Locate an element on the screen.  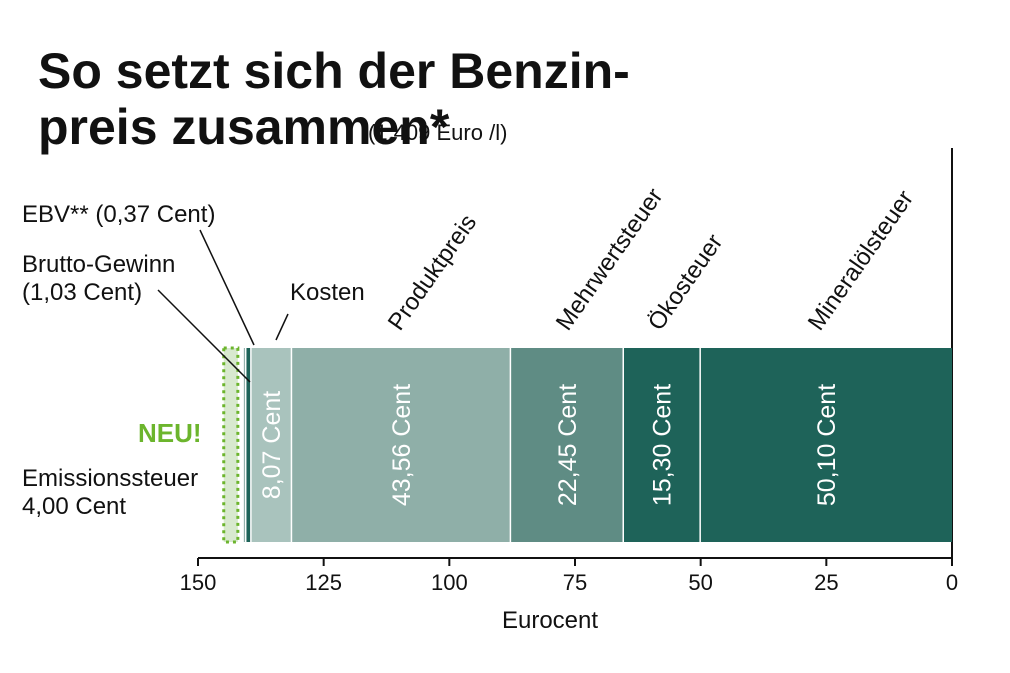
bar-segment-produktpreis is located at coordinates (401, 445).